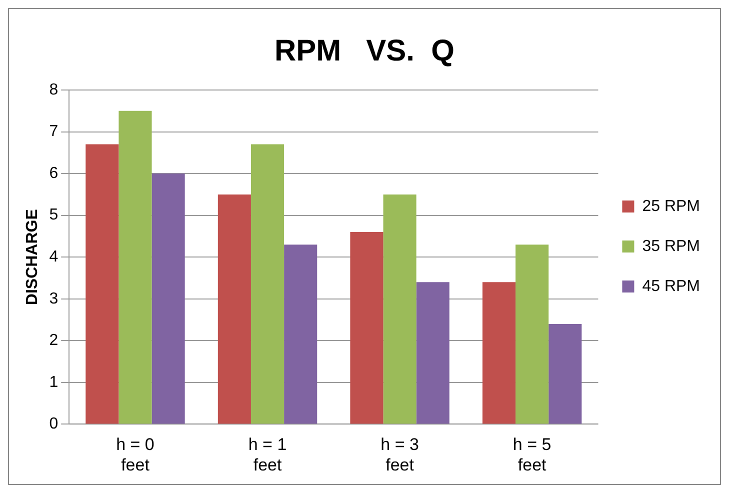 This screenshot has height=495, width=729. Describe the element at coordinates (267, 454) in the screenshot. I see `x-tick-label: h = 1 feet` at that location.